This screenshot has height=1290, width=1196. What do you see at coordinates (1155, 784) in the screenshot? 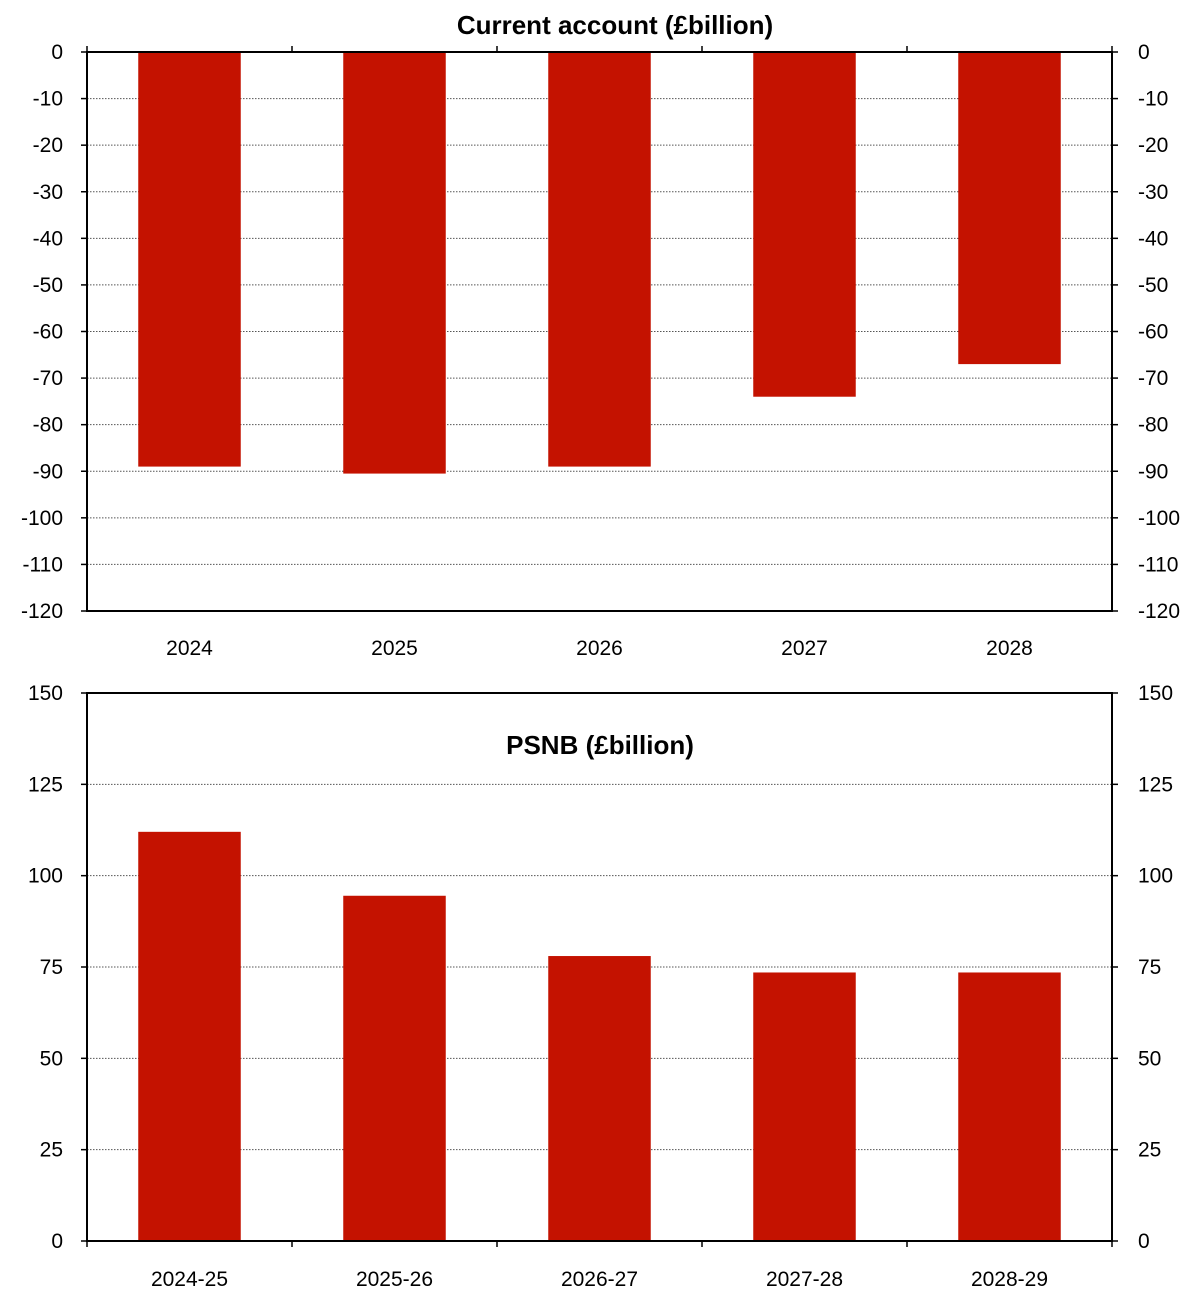
I see `y-tick-label-right: 125` at bounding box center [1155, 784].